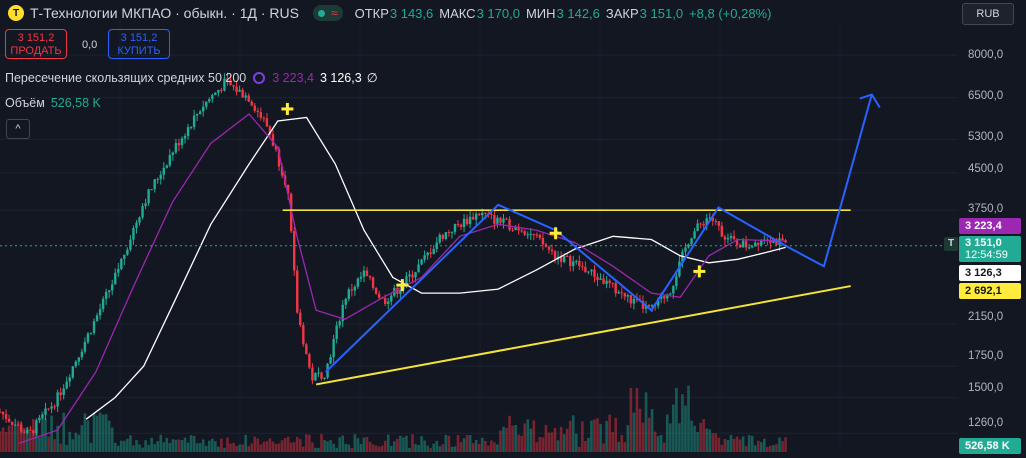  I want to click on buy-button: 3 151,2 КУПИТЬ, so click(139, 44).